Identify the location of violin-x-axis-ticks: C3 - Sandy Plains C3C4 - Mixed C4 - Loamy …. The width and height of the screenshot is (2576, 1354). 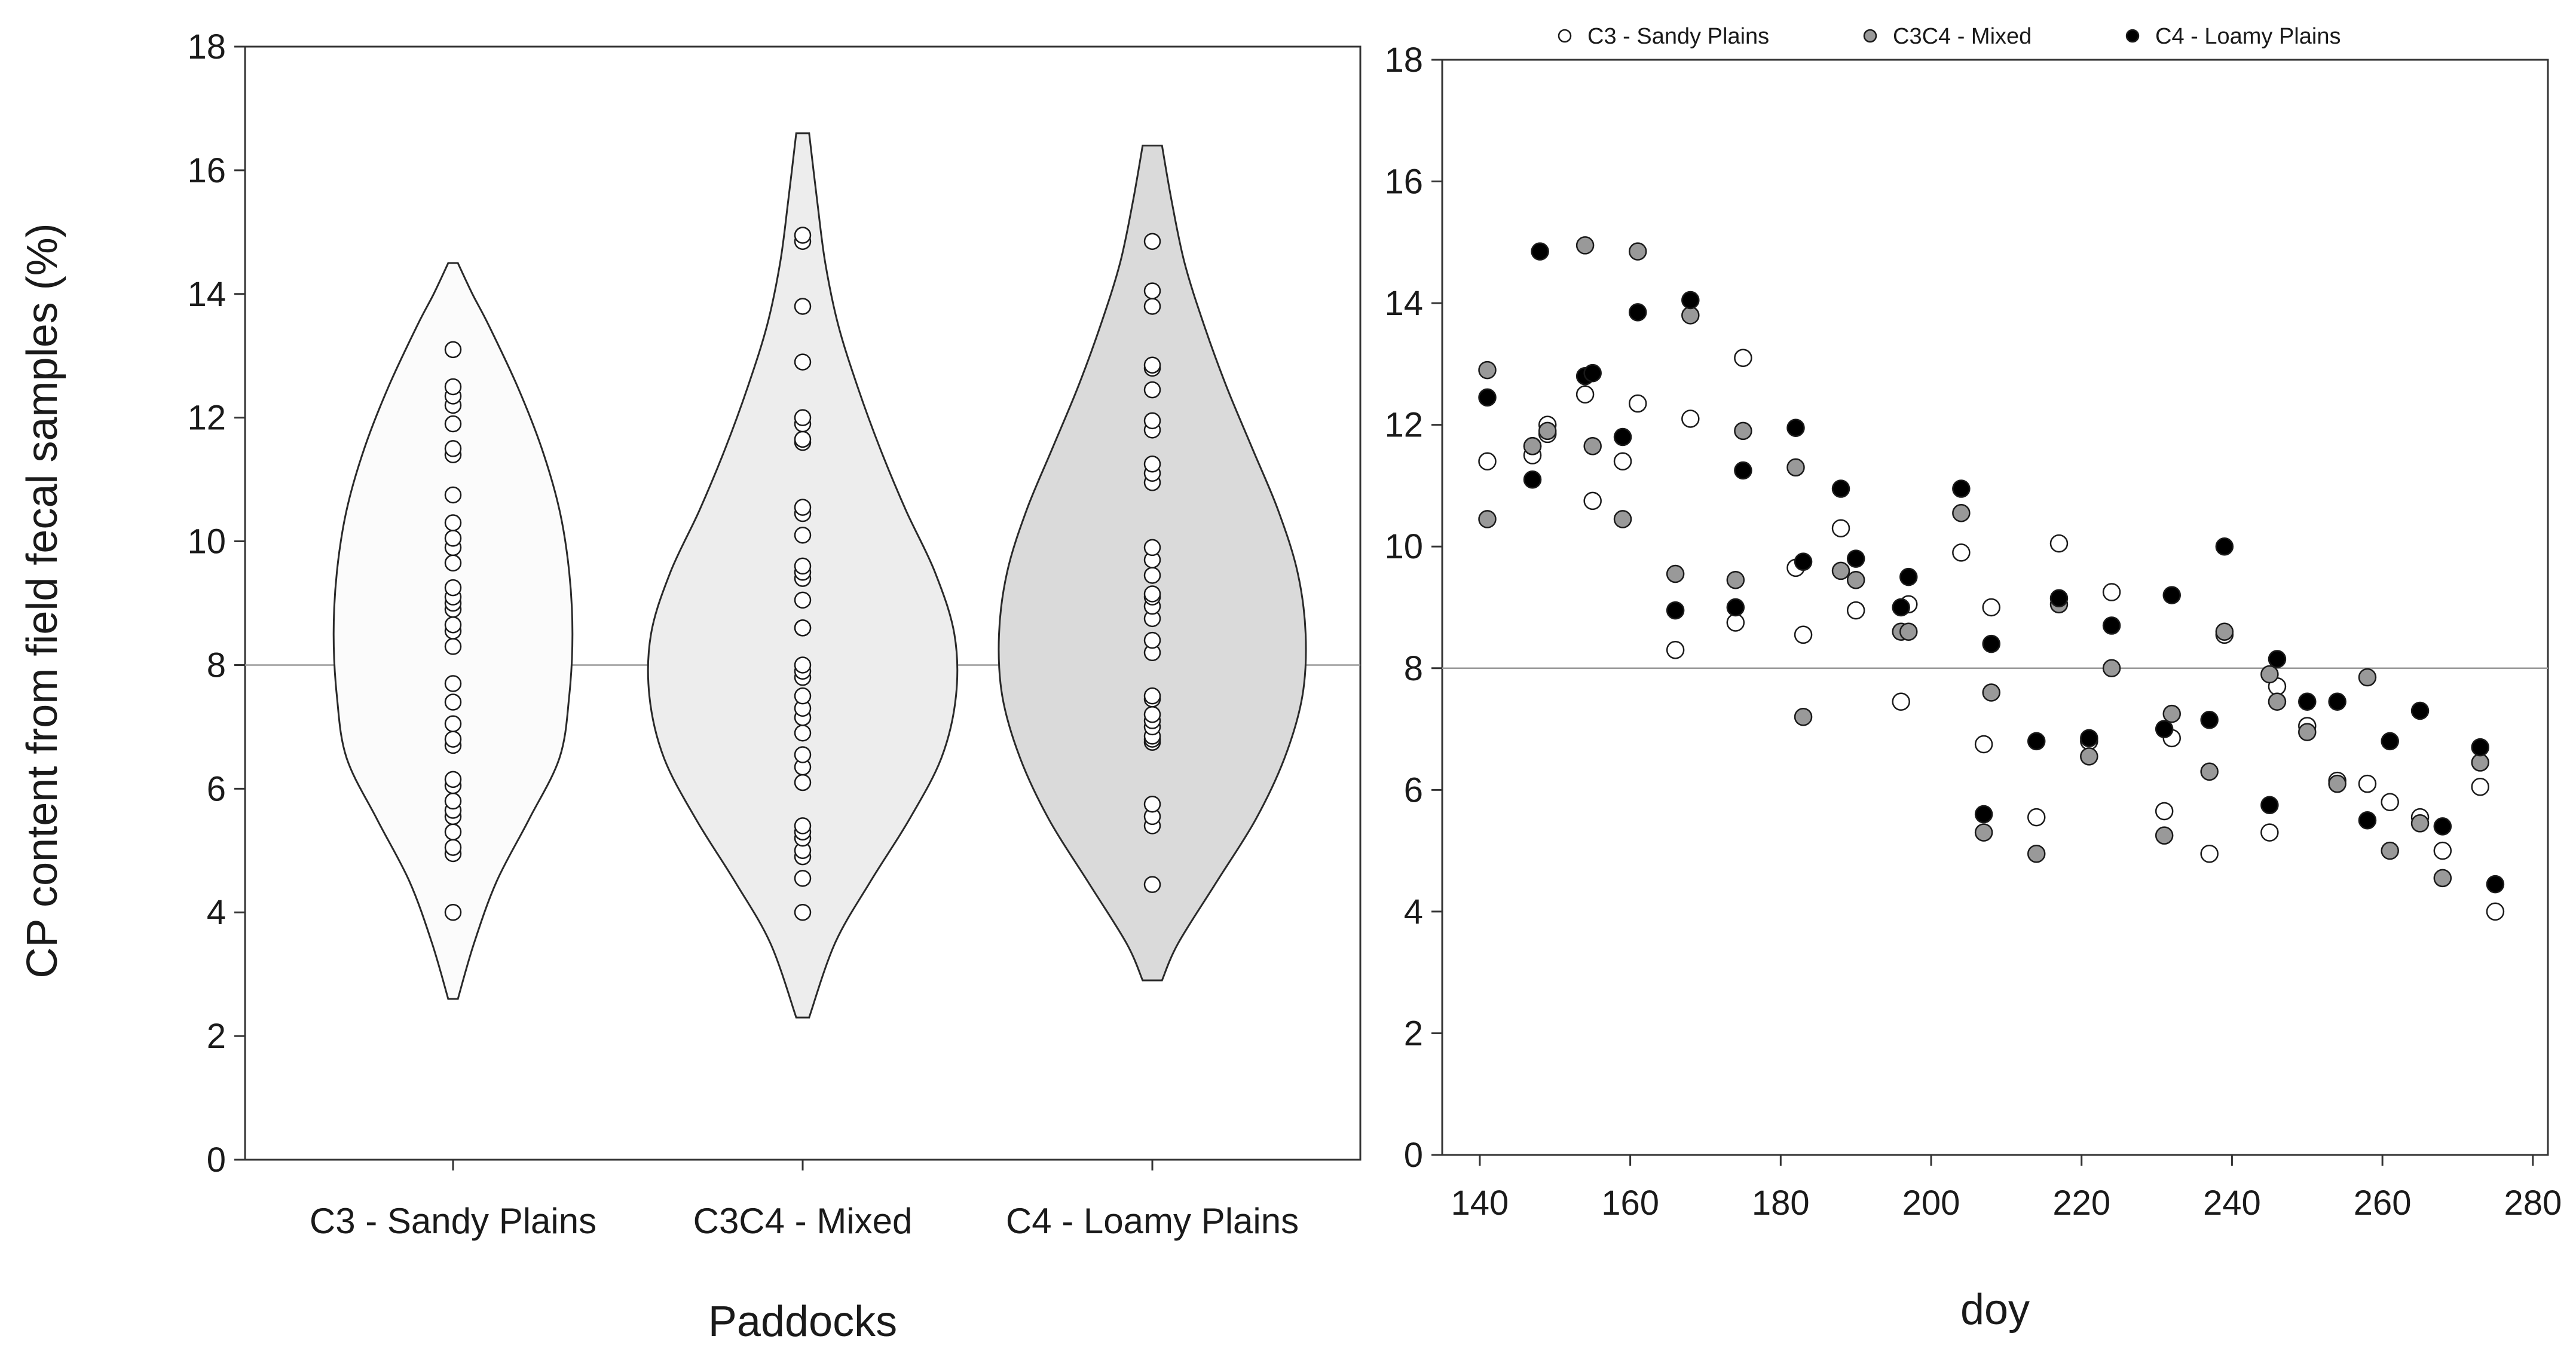
(804, 1200).